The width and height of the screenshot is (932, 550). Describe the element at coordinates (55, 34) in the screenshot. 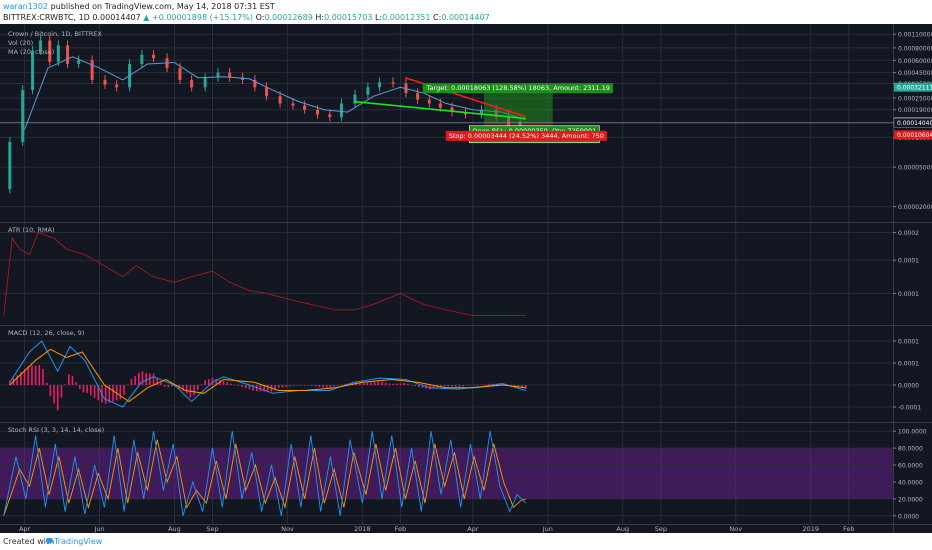

I see `main-title: Crown / Bitcoin, 1D, BITTREX` at that location.